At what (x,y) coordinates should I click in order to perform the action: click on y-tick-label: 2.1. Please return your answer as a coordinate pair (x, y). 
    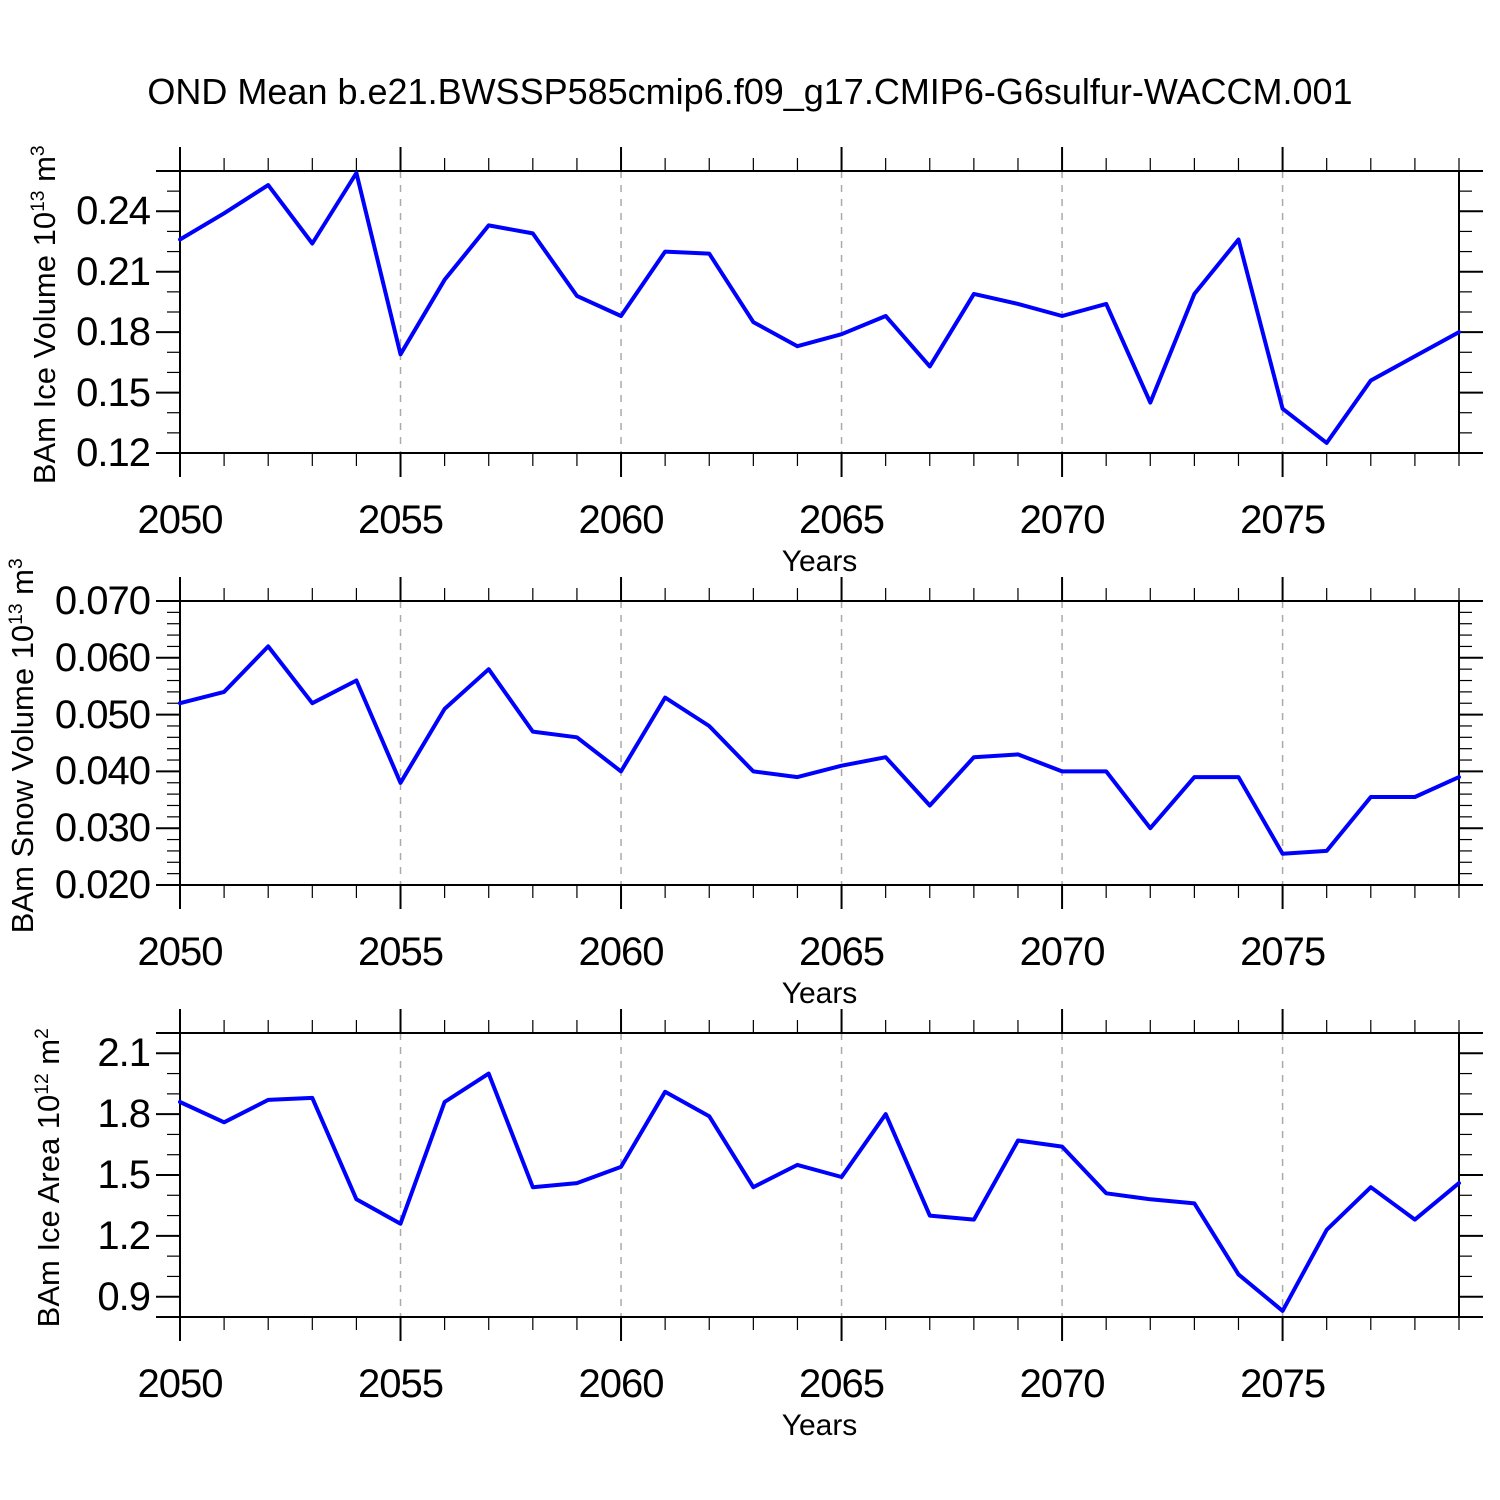
    Looking at the image, I should click on (124, 1053).